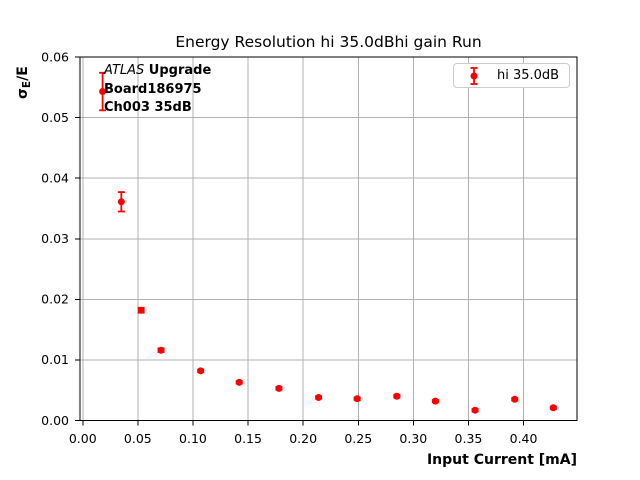  What do you see at coordinates (138, 438) in the screenshot?
I see `x-tick-label: 0.05` at bounding box center [138, 438].